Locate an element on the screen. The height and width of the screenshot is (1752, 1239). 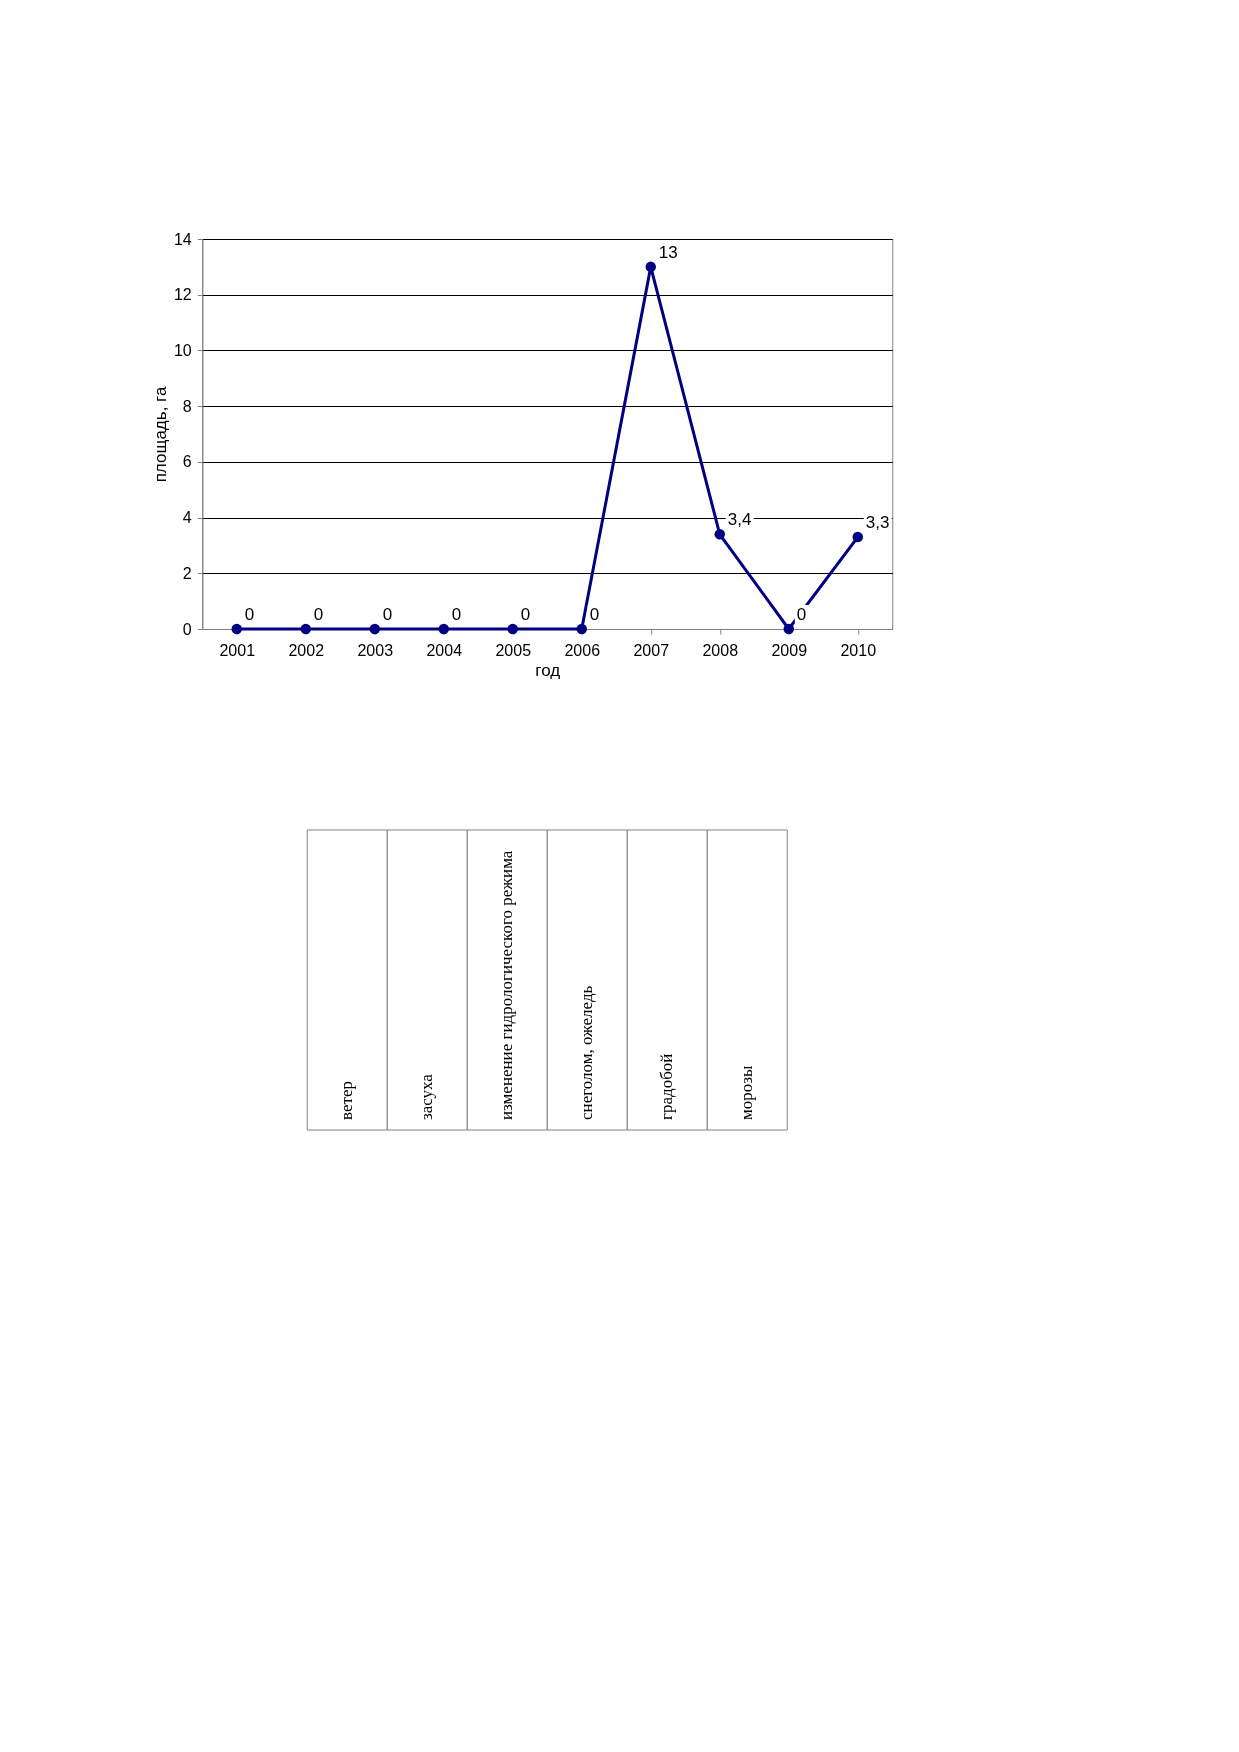
data-label: 3,3 is located at coordinates (877, 523).